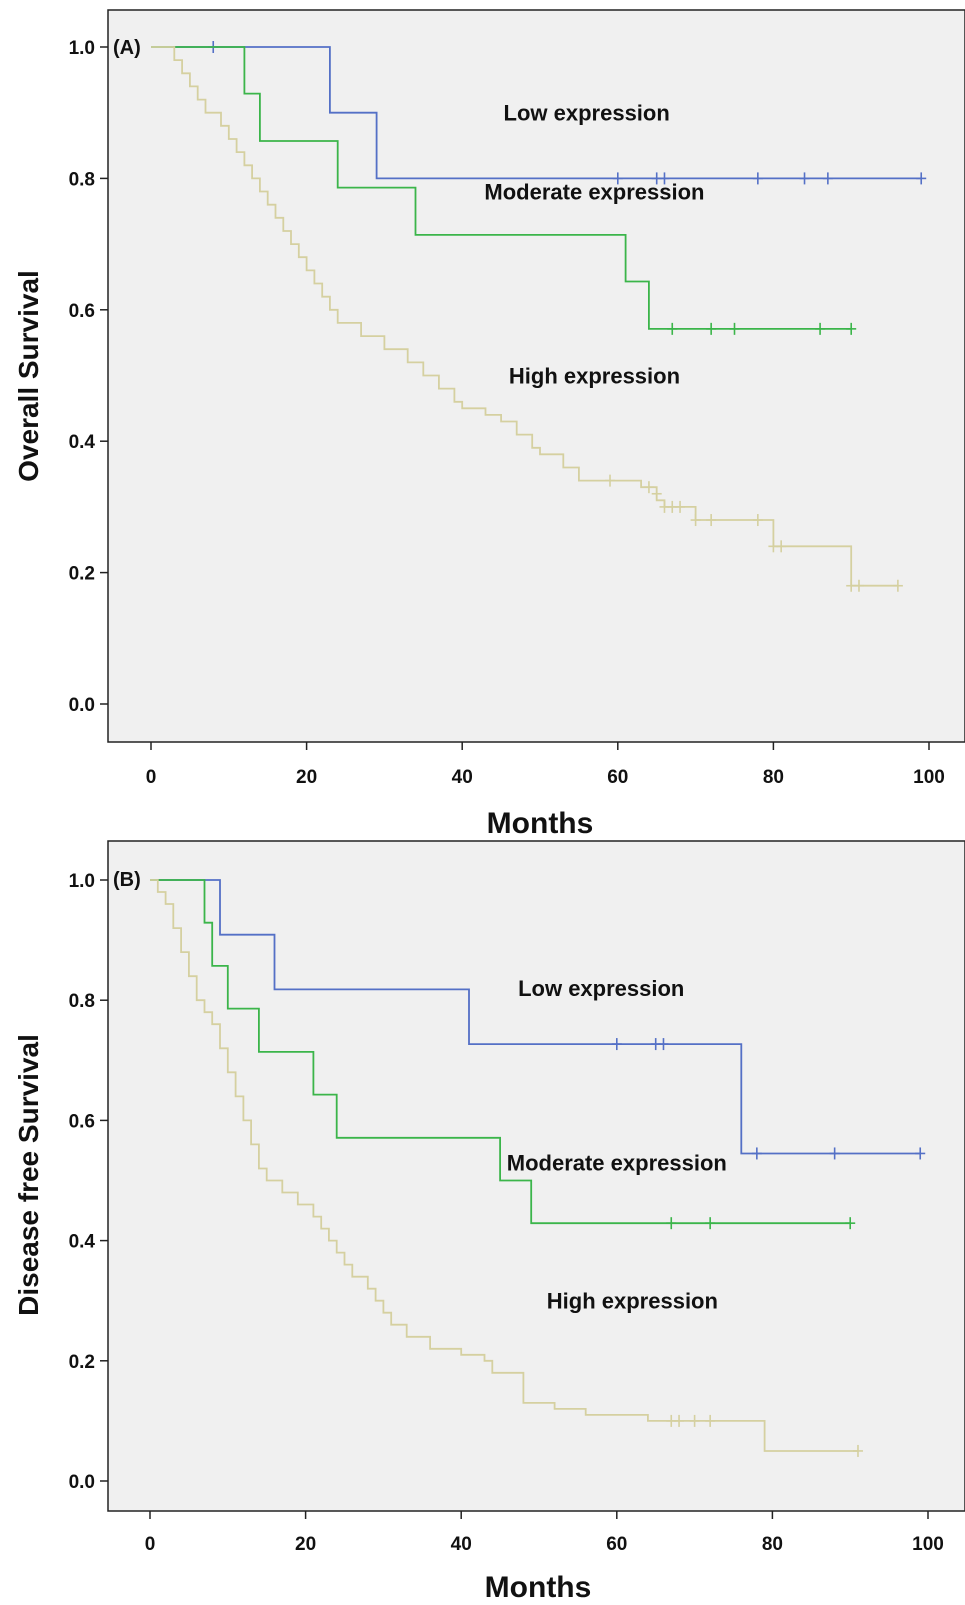 This screenshot has width=965, height=1605. What do you see at coordinates (28, 1175) in the screenshot?
I see `y-axis-title: Disease free Survival` at bounding box center [28, 1175].